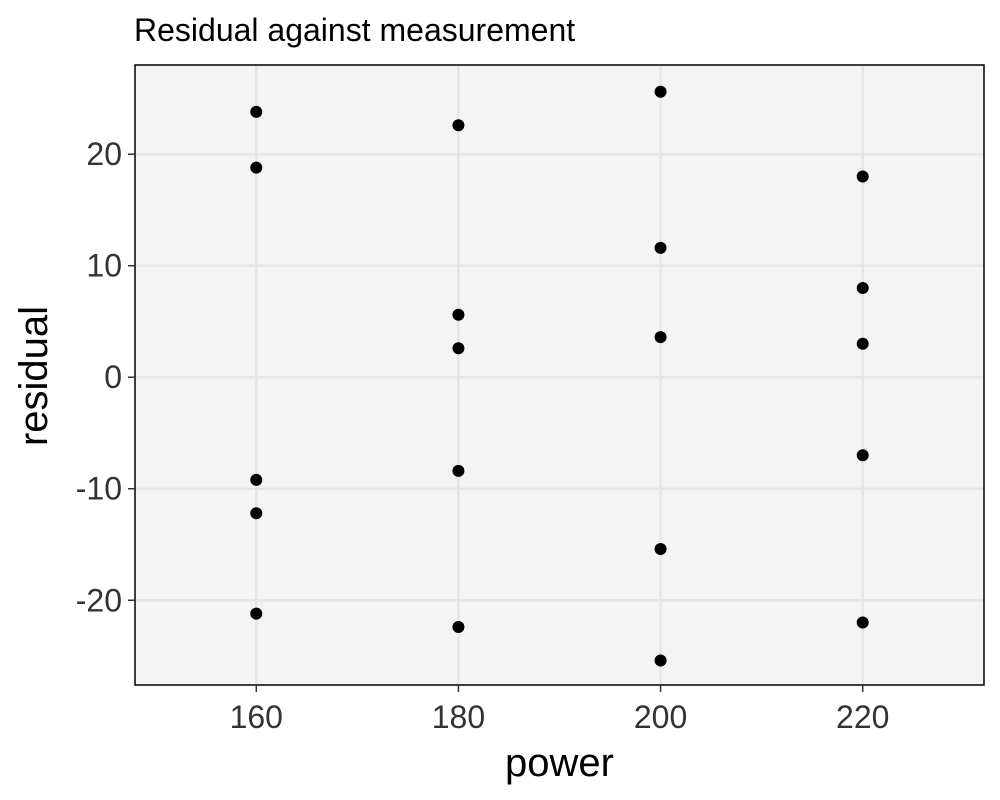  I want to click on x-tick-label: 160, so click(256, 717).